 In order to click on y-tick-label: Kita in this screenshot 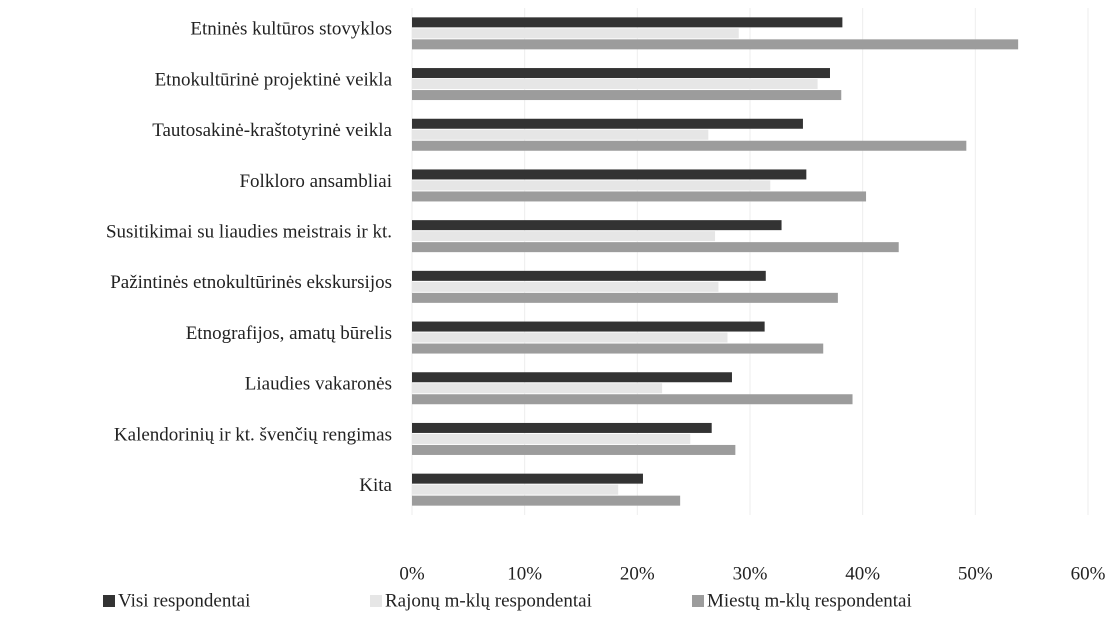, I will do `click(375, 485)`.